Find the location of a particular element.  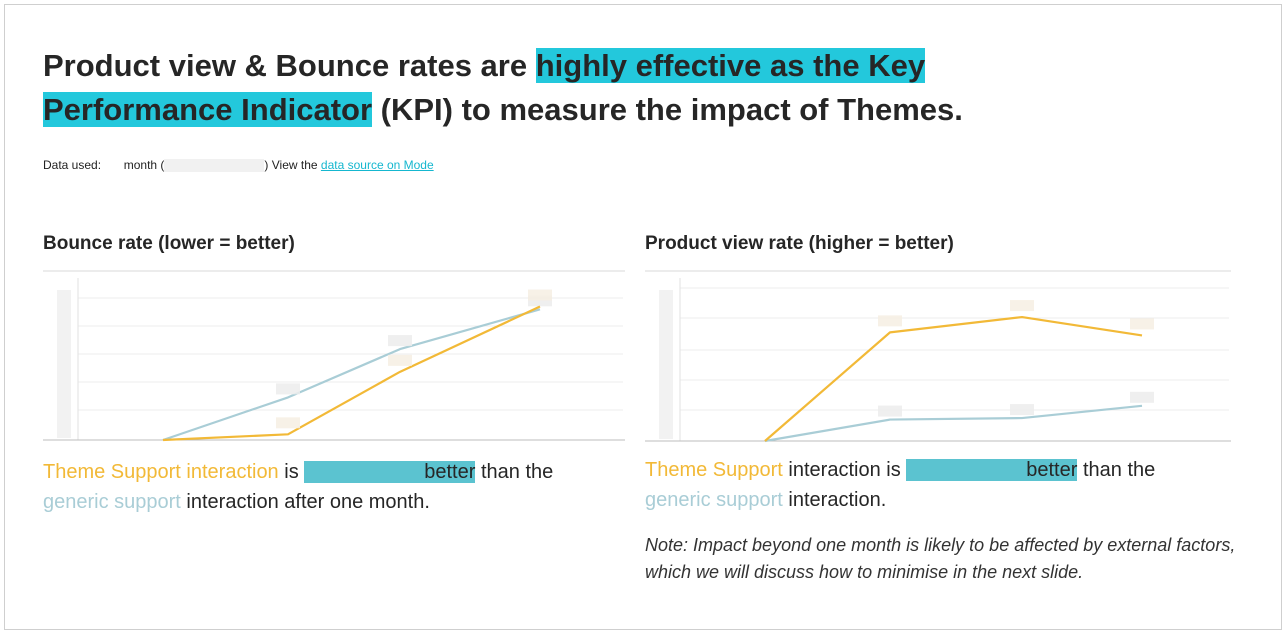

caption-than-right: than the is located at coordinates (1116, 470).